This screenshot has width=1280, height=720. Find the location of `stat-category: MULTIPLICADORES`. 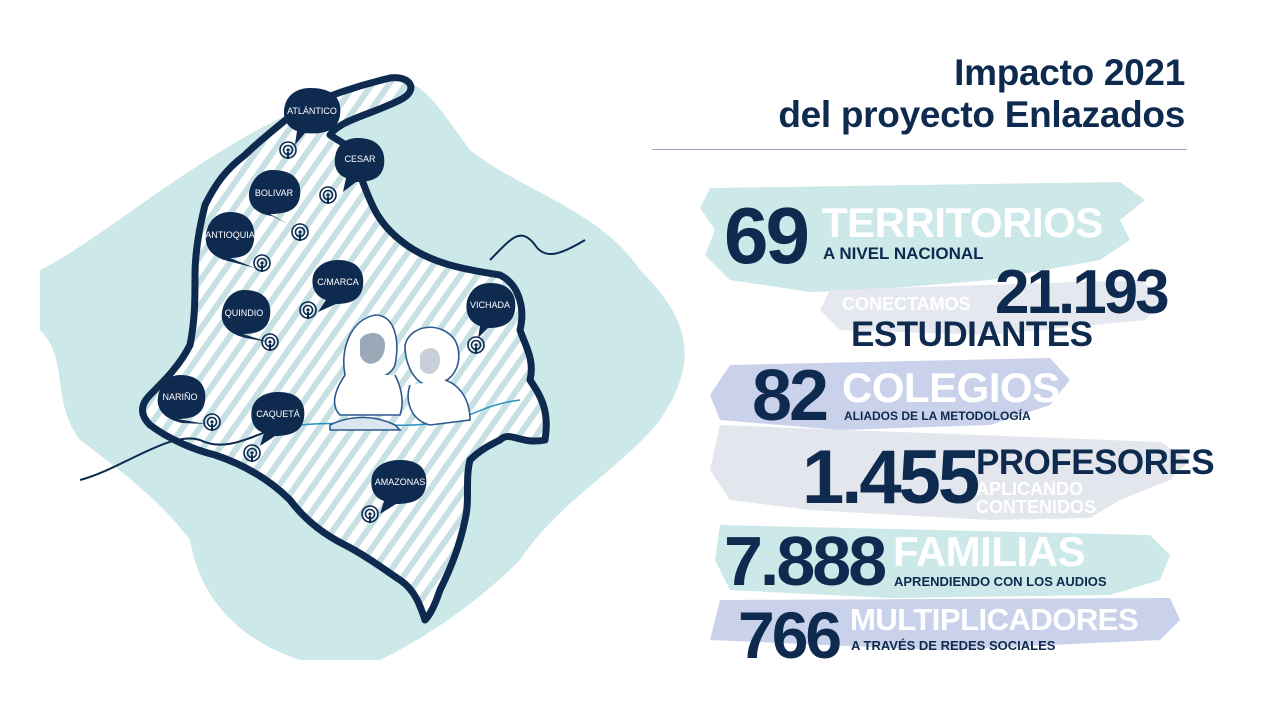

stat-category: MULTIPLICADORES is located at coordinates (994, 619).